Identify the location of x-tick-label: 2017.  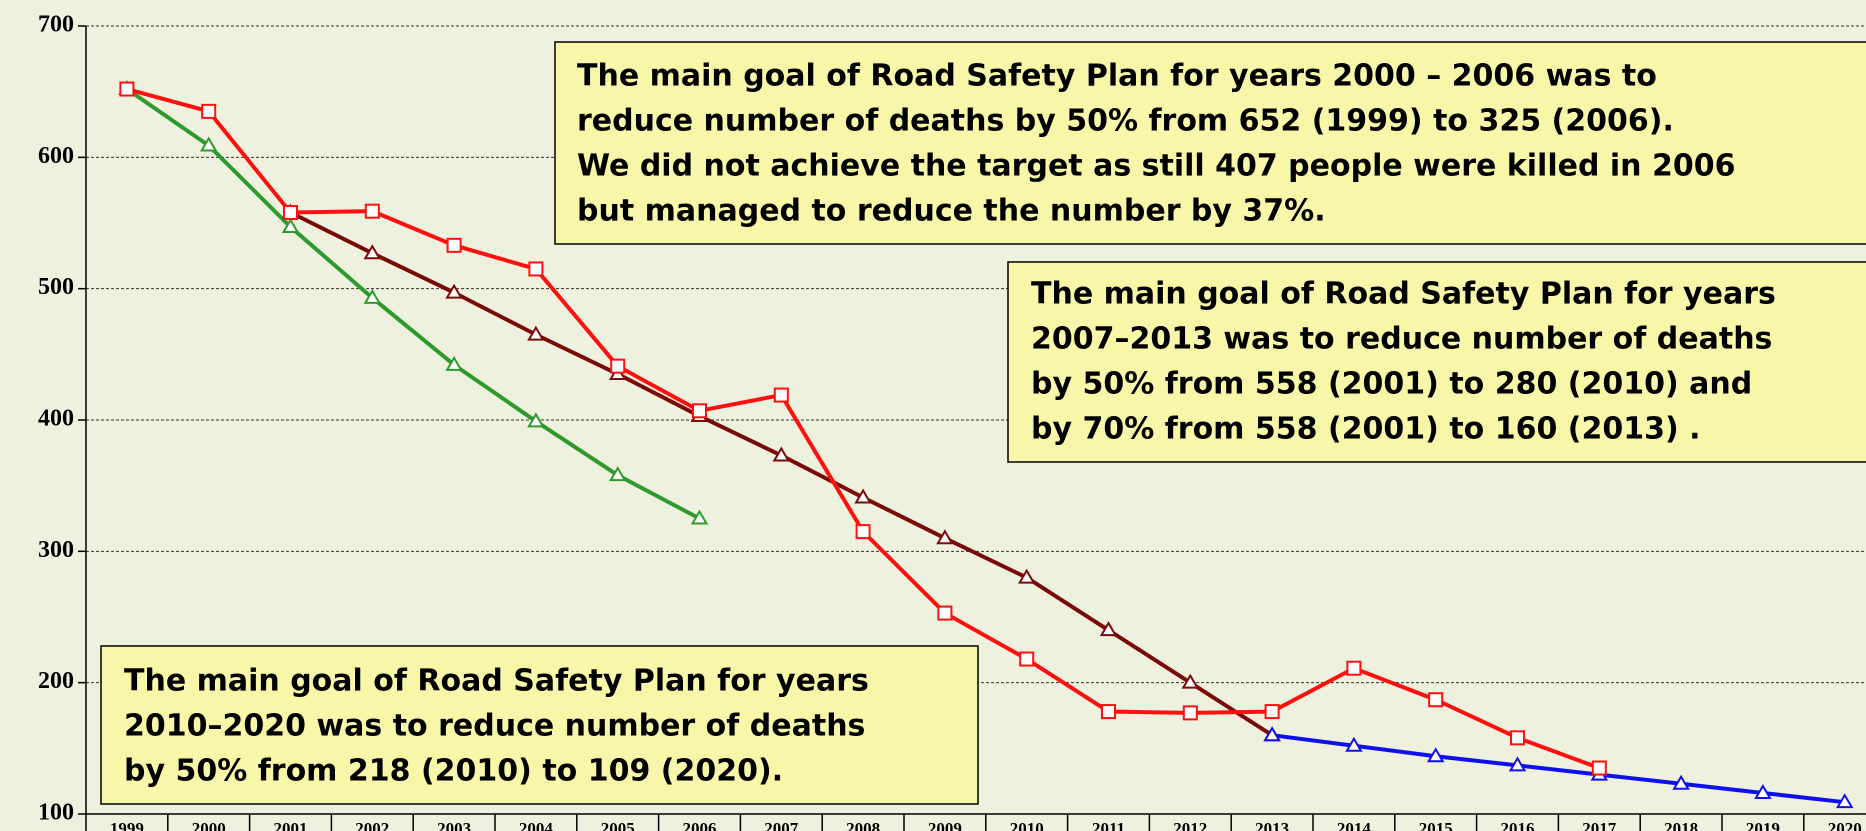
(1599, 825).